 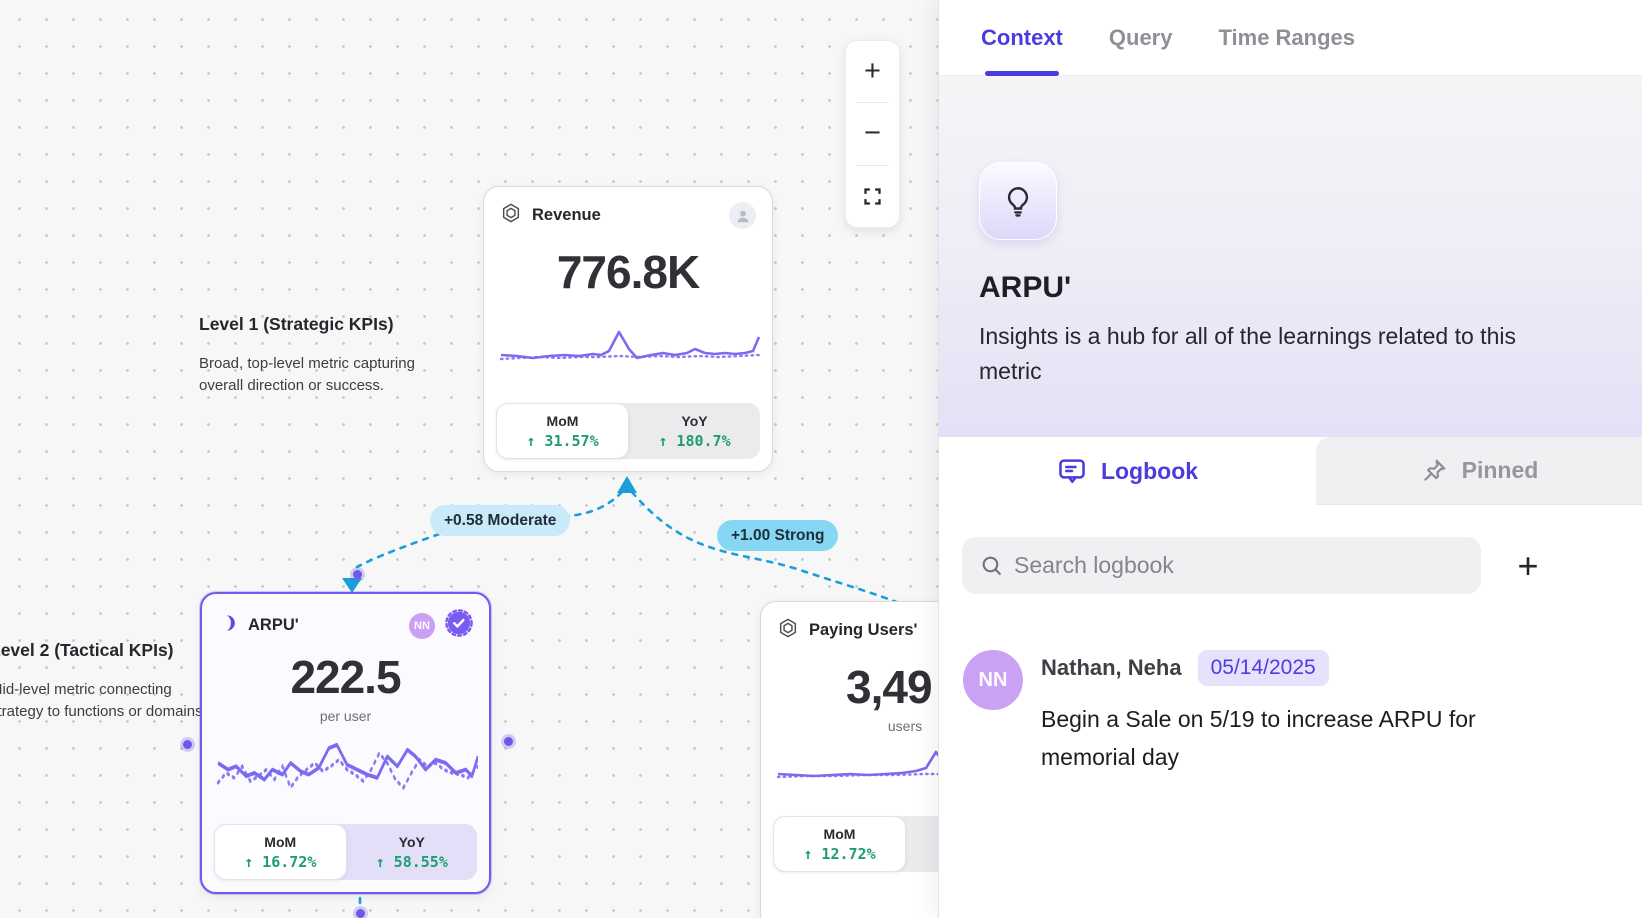 What do you see at coordinates (778, 535) in the screenshot?
I see `edge-label-strong: +1.00 Strong` at bounding box center [778, 535].